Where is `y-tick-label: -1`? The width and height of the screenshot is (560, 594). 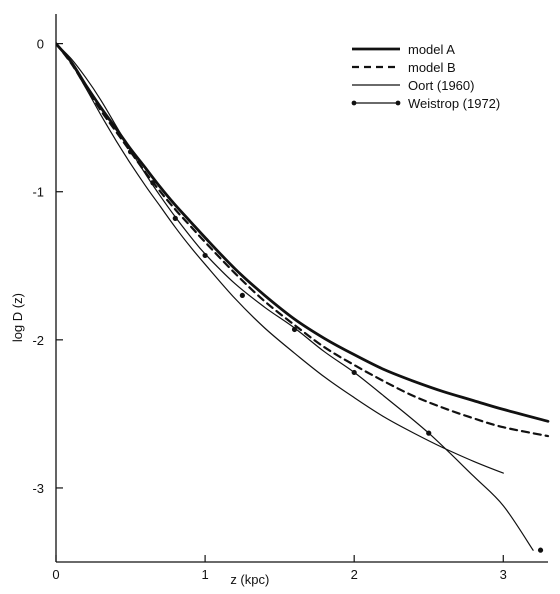 y-tick-label: -1 is located at coordinates (38, 192).